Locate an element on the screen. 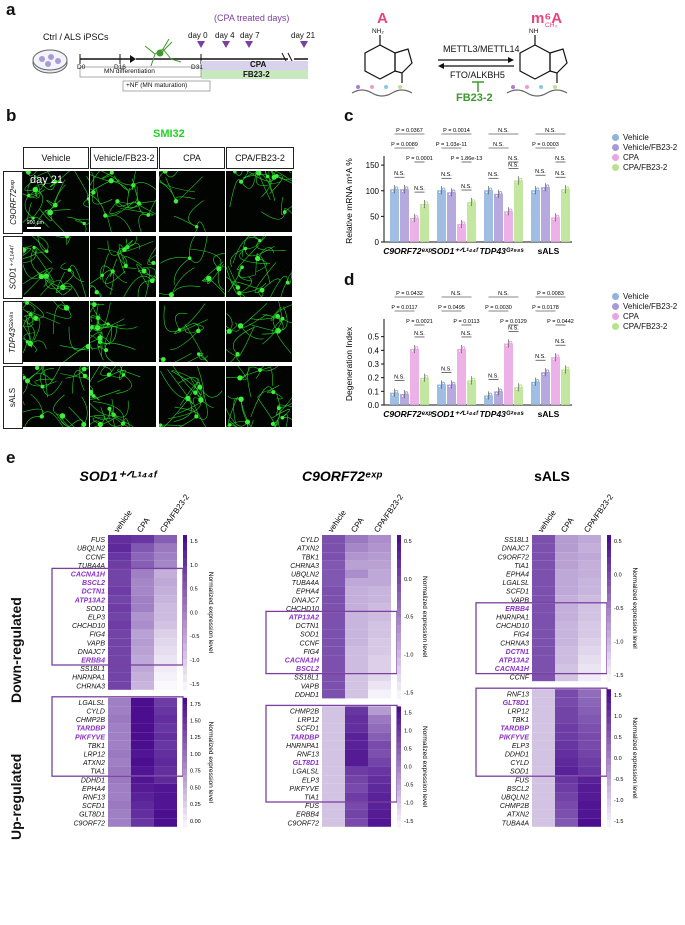  colorbar-tick: 0.50 is located at coordinates (195, 788).